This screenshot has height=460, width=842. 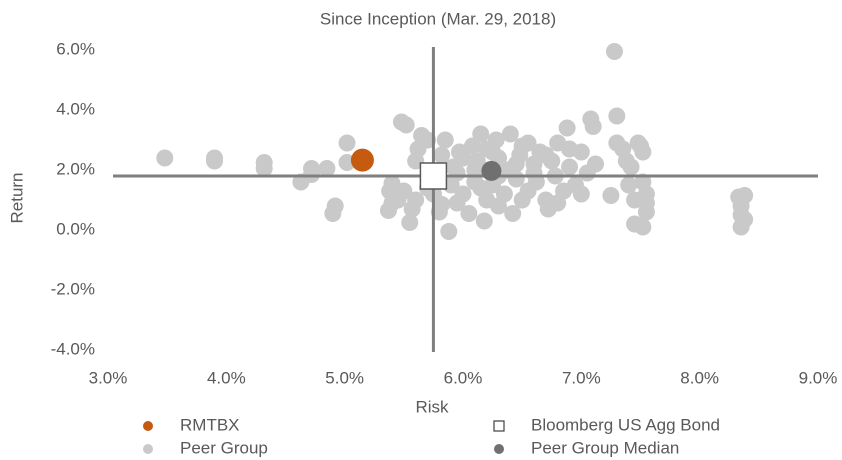 What do you see at coordinates (224, 447) in the screenshot?
I see `legend-label: Peer Group` at bounding box center [224, 447].